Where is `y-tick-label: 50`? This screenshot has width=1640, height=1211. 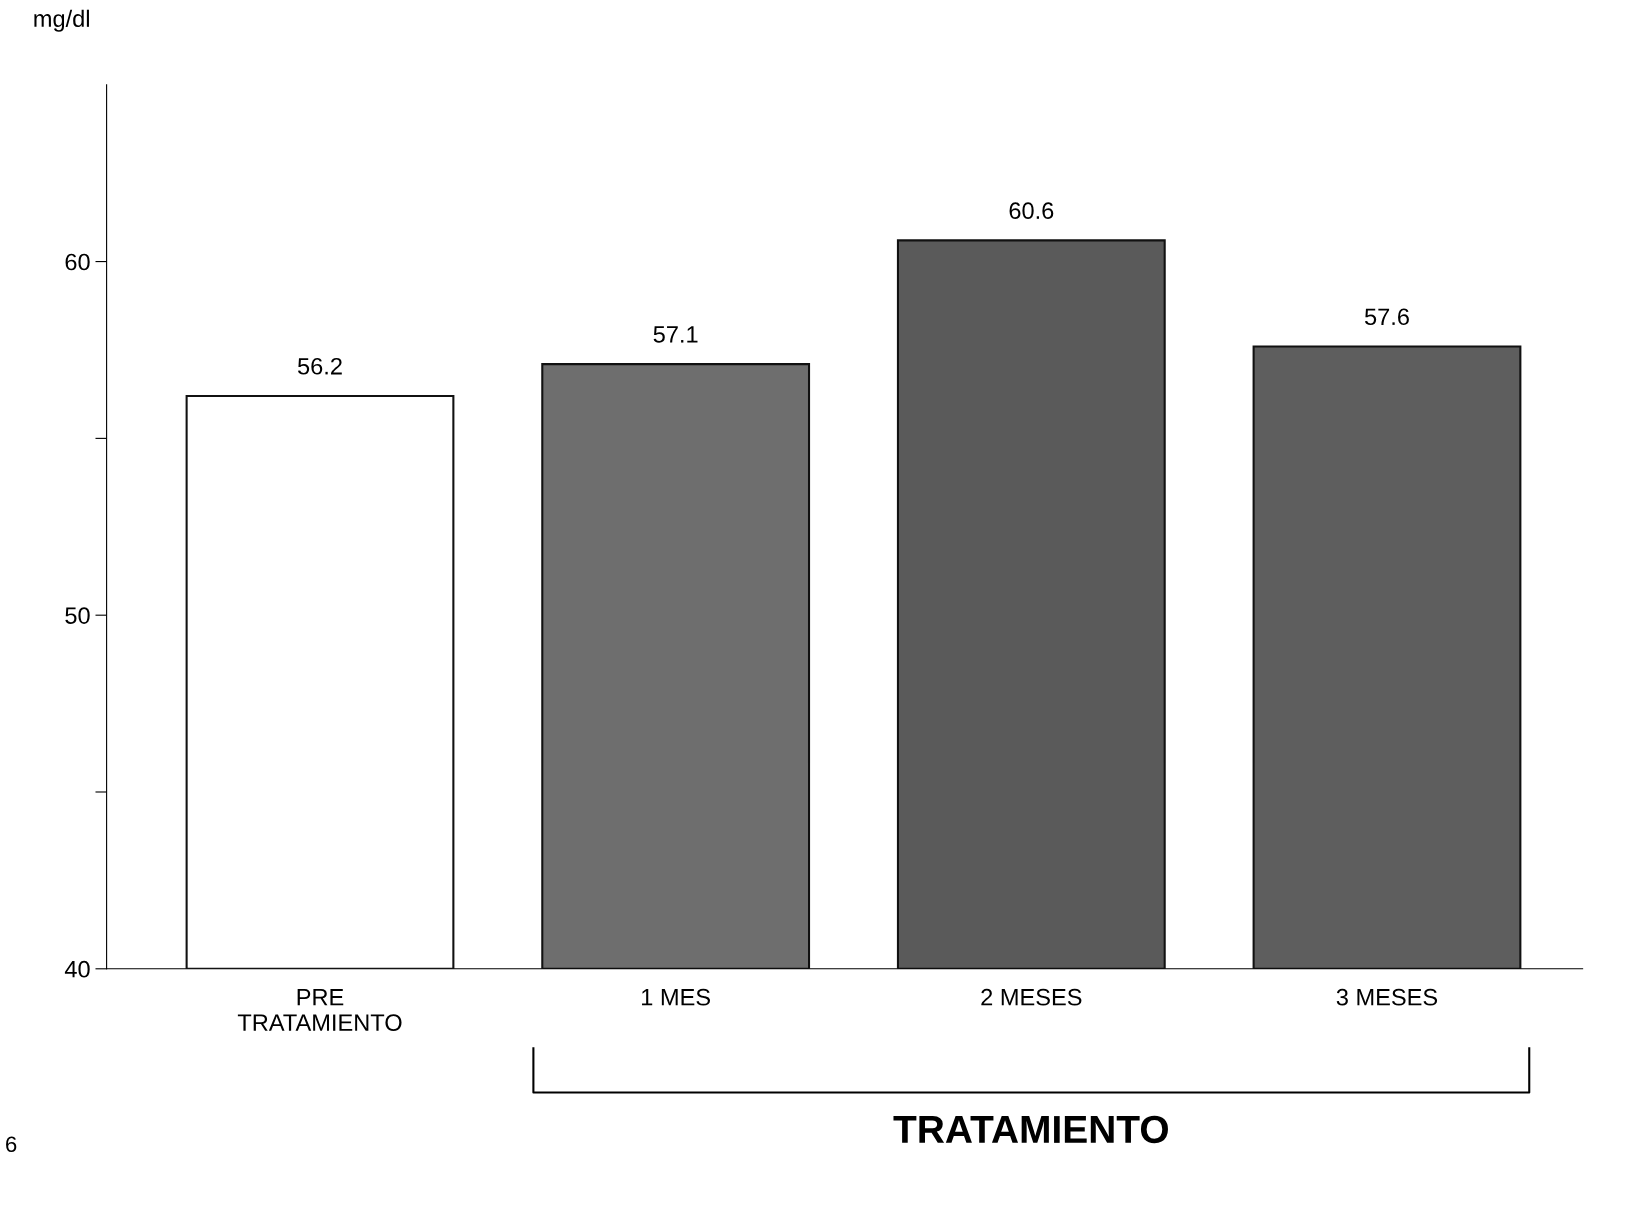
y-tick-label: 50 is located at coordinates (77, 615).